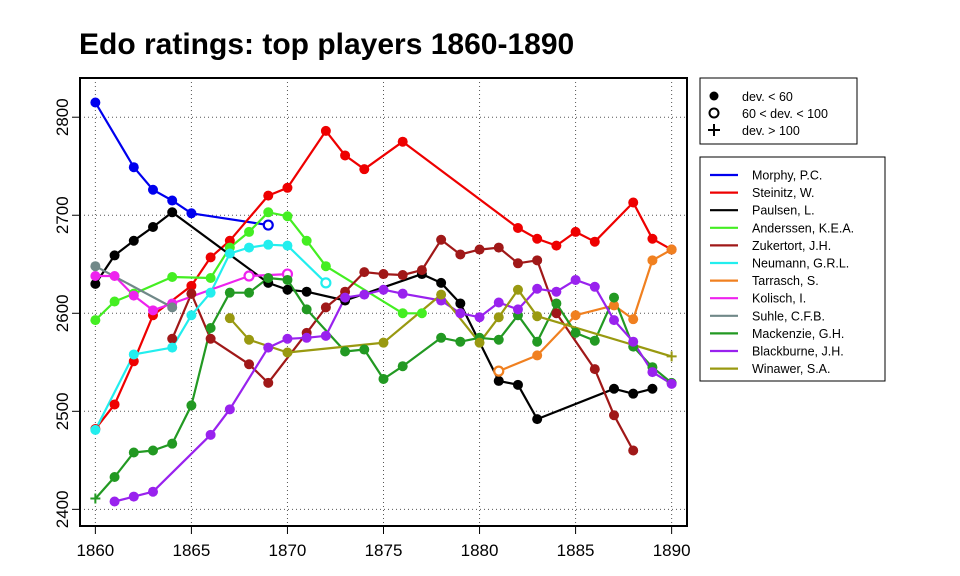 This screenshot has height=576, width=960. What do you see at coordinates (800, 264) in the screenshot?
I see `legend-label-neumann-g-r-l: Neumann, G.R.L.` at bounding box center [800, 264].